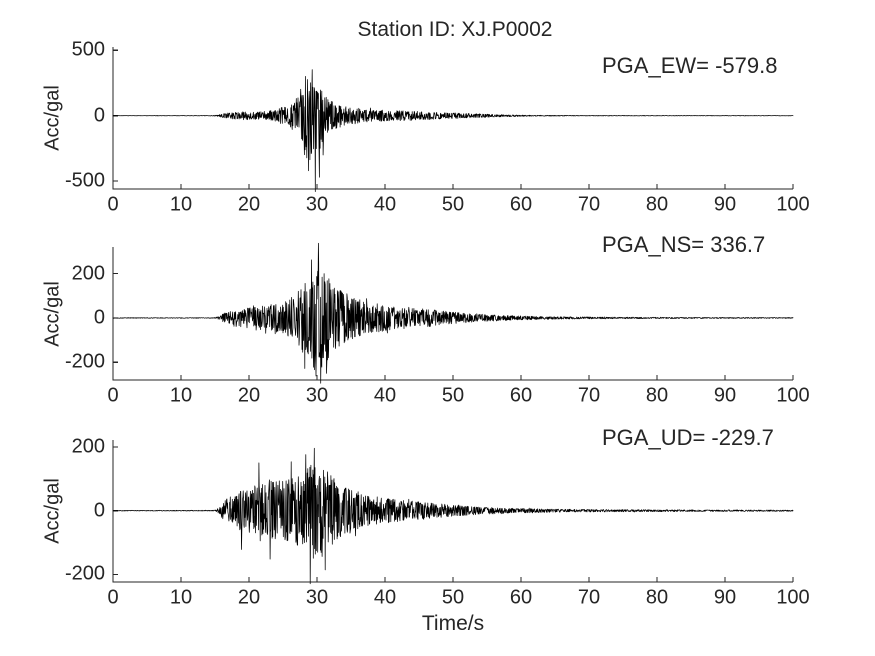  Describe the element at coordinates (84, 180) in the screenshot. I see `y-tick-label: -500` at that location.